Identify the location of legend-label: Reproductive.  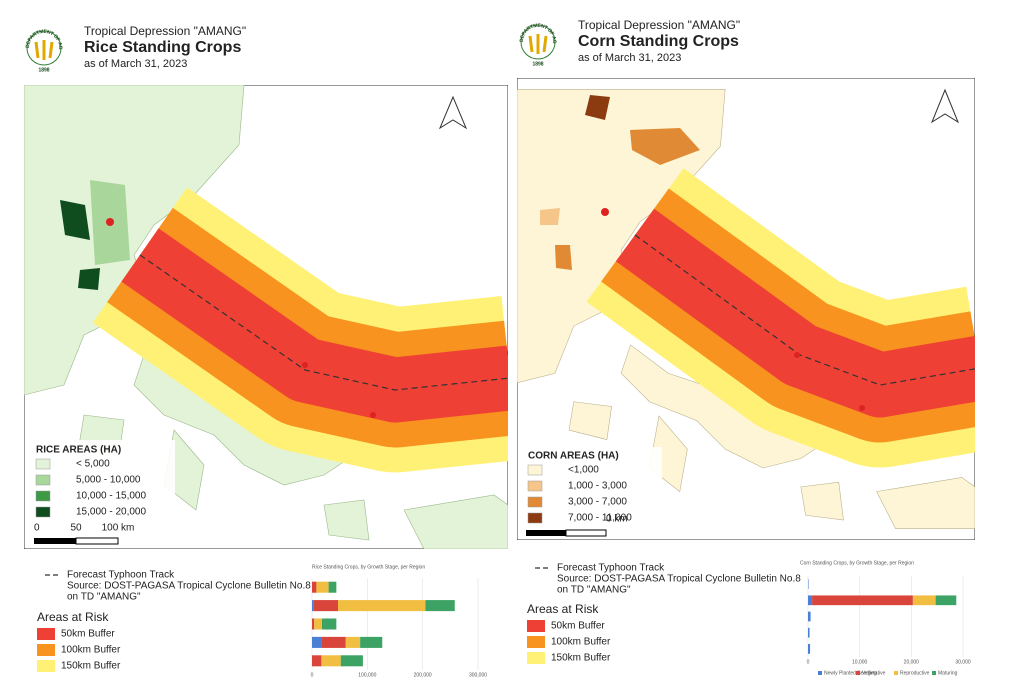
(915, 673).